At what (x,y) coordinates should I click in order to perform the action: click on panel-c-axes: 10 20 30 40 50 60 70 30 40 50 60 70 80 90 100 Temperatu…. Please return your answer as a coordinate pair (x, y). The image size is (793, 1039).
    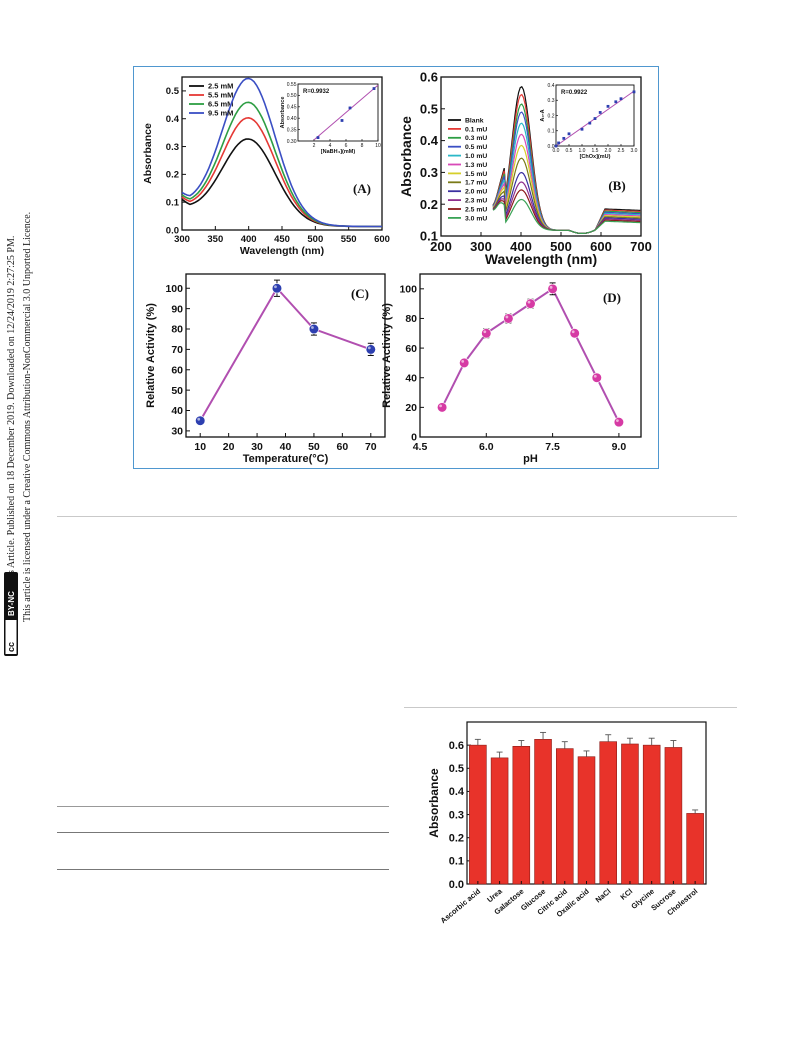
    Looking at the image, I should click on (265, 369).